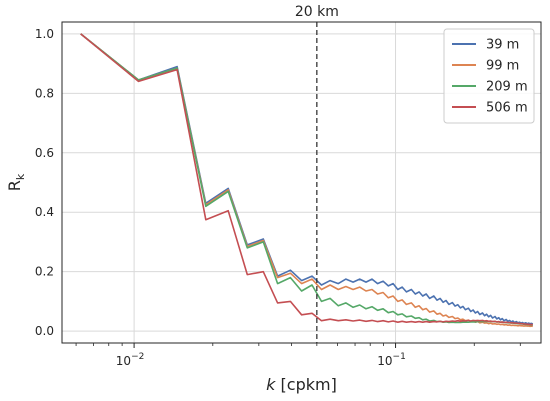  I want to click on y-tick-label: 0.2, so click(44, 272).